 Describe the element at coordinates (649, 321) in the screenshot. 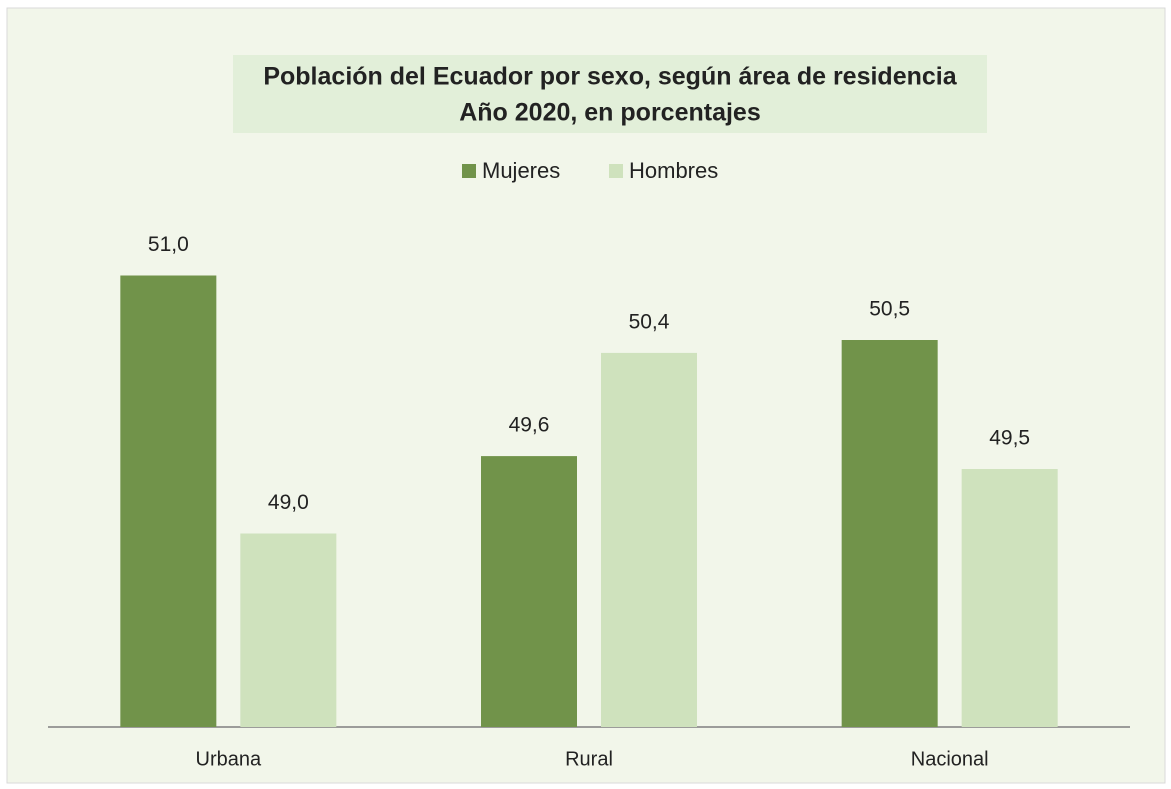

I see `data-label: 50,4` at that location.